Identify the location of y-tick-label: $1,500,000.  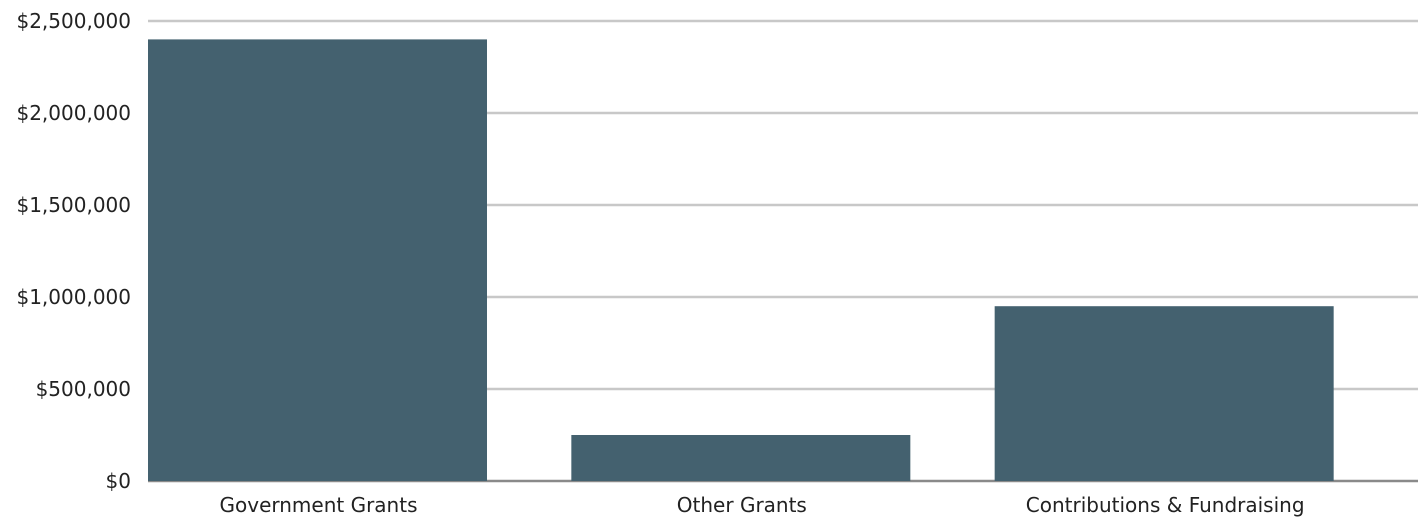
(73, 205).